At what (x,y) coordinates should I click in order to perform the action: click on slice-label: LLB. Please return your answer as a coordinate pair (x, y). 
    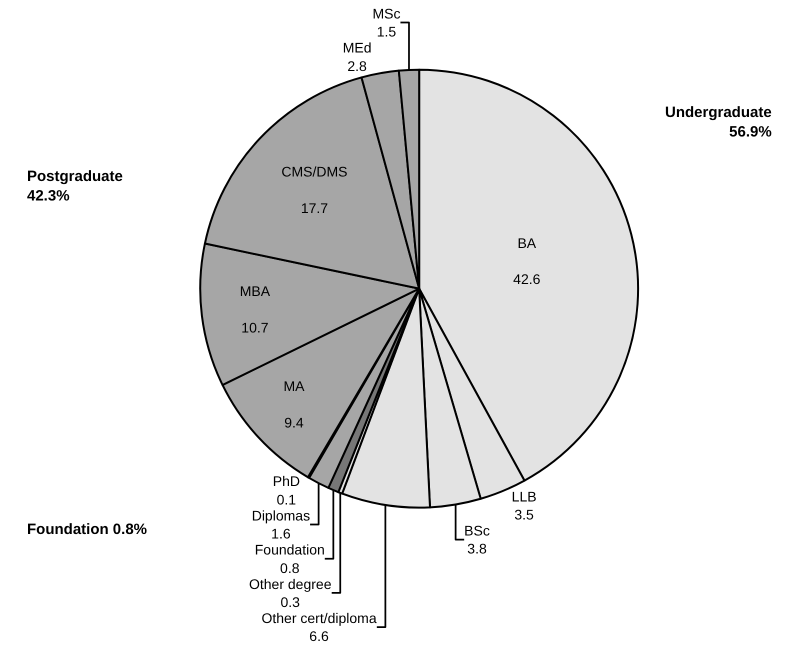
    Looking at the image, I should click on (524, 496).